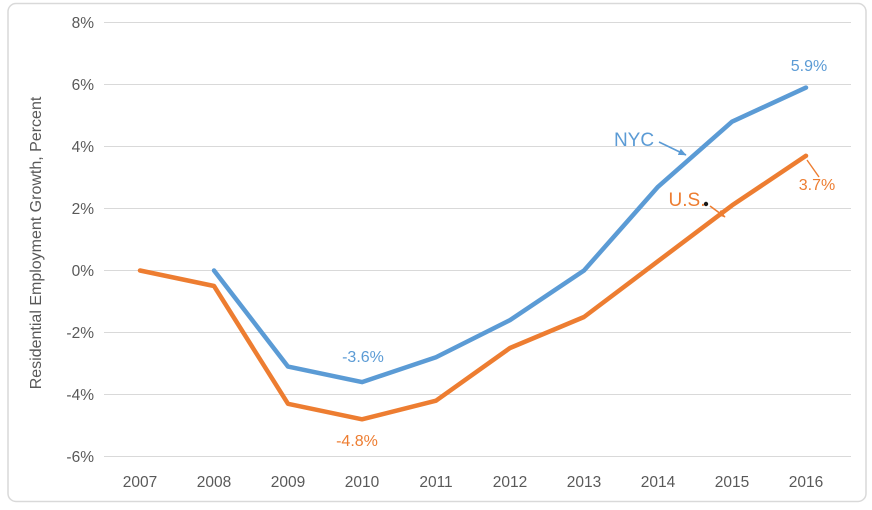  I want to click on us-series-label: U.S., so click(687, 200).